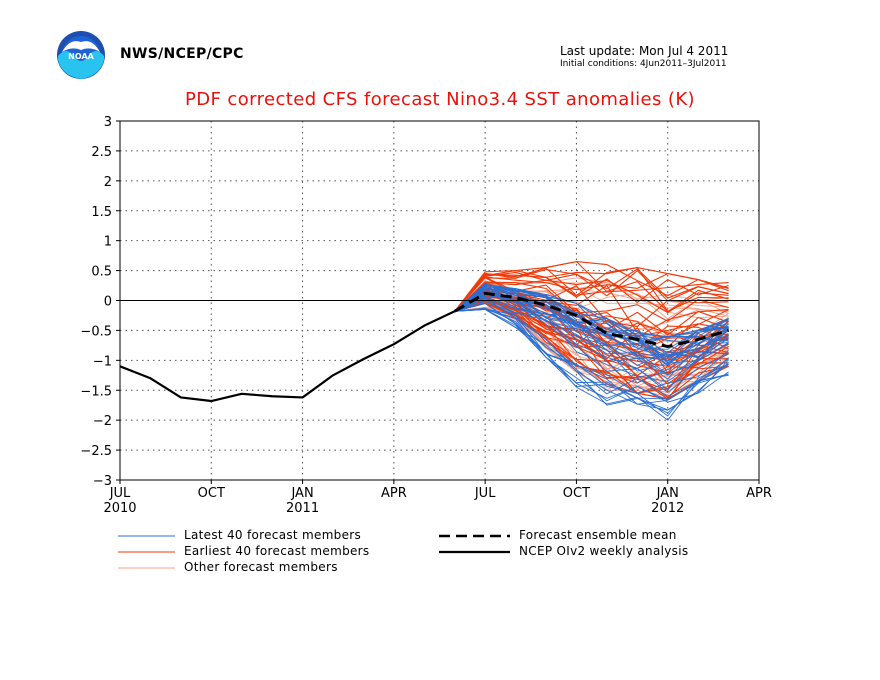 The image size is (880, 680). Describe the element at coordinates (108, 182) in the screenshot. I see `y-tick-label: 2` at that location.